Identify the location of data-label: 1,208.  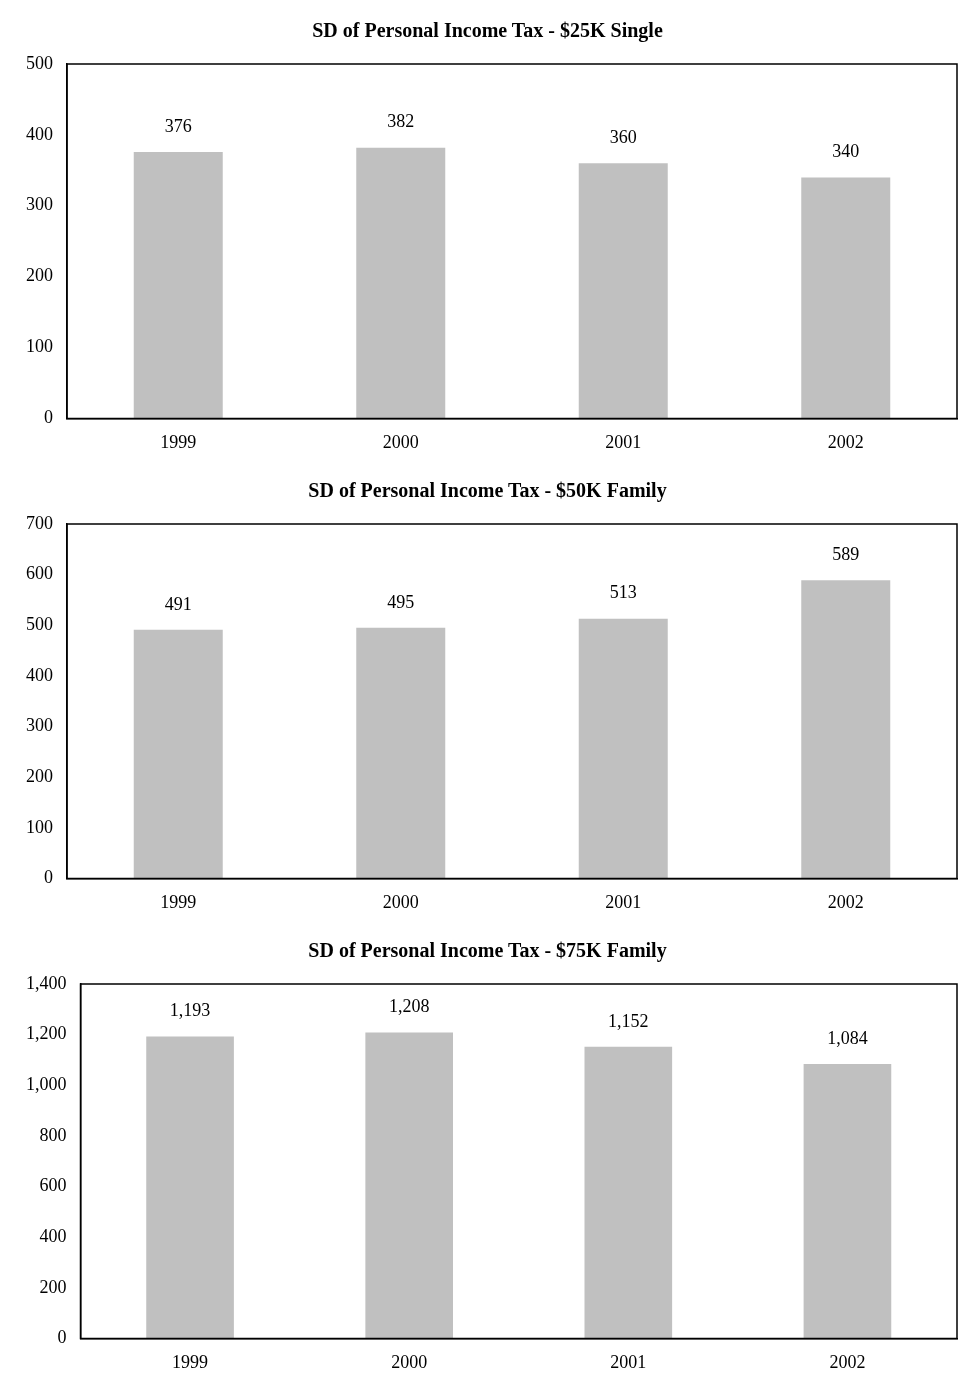
(409, 1006).